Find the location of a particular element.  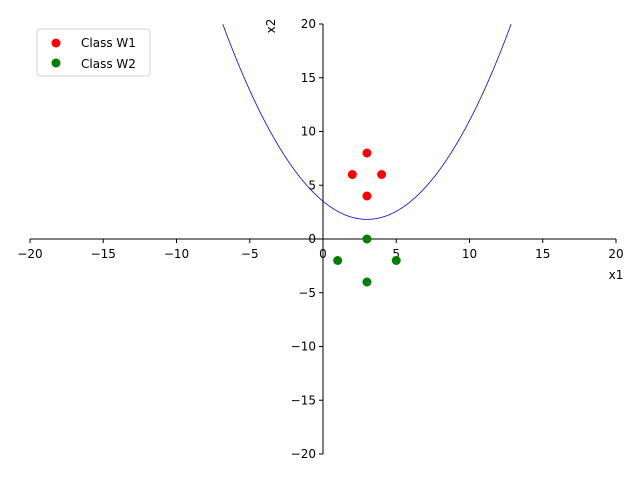

y-tick-label: −20 is located at coordinates (303, 454).